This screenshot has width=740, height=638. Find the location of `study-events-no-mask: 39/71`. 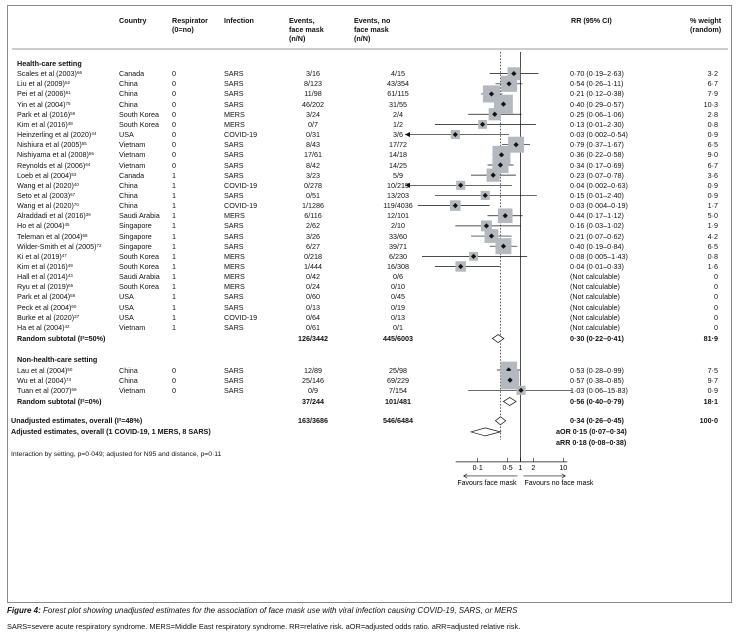

study-events-no-mask: 39/71 is located at coordinates (398, 246).